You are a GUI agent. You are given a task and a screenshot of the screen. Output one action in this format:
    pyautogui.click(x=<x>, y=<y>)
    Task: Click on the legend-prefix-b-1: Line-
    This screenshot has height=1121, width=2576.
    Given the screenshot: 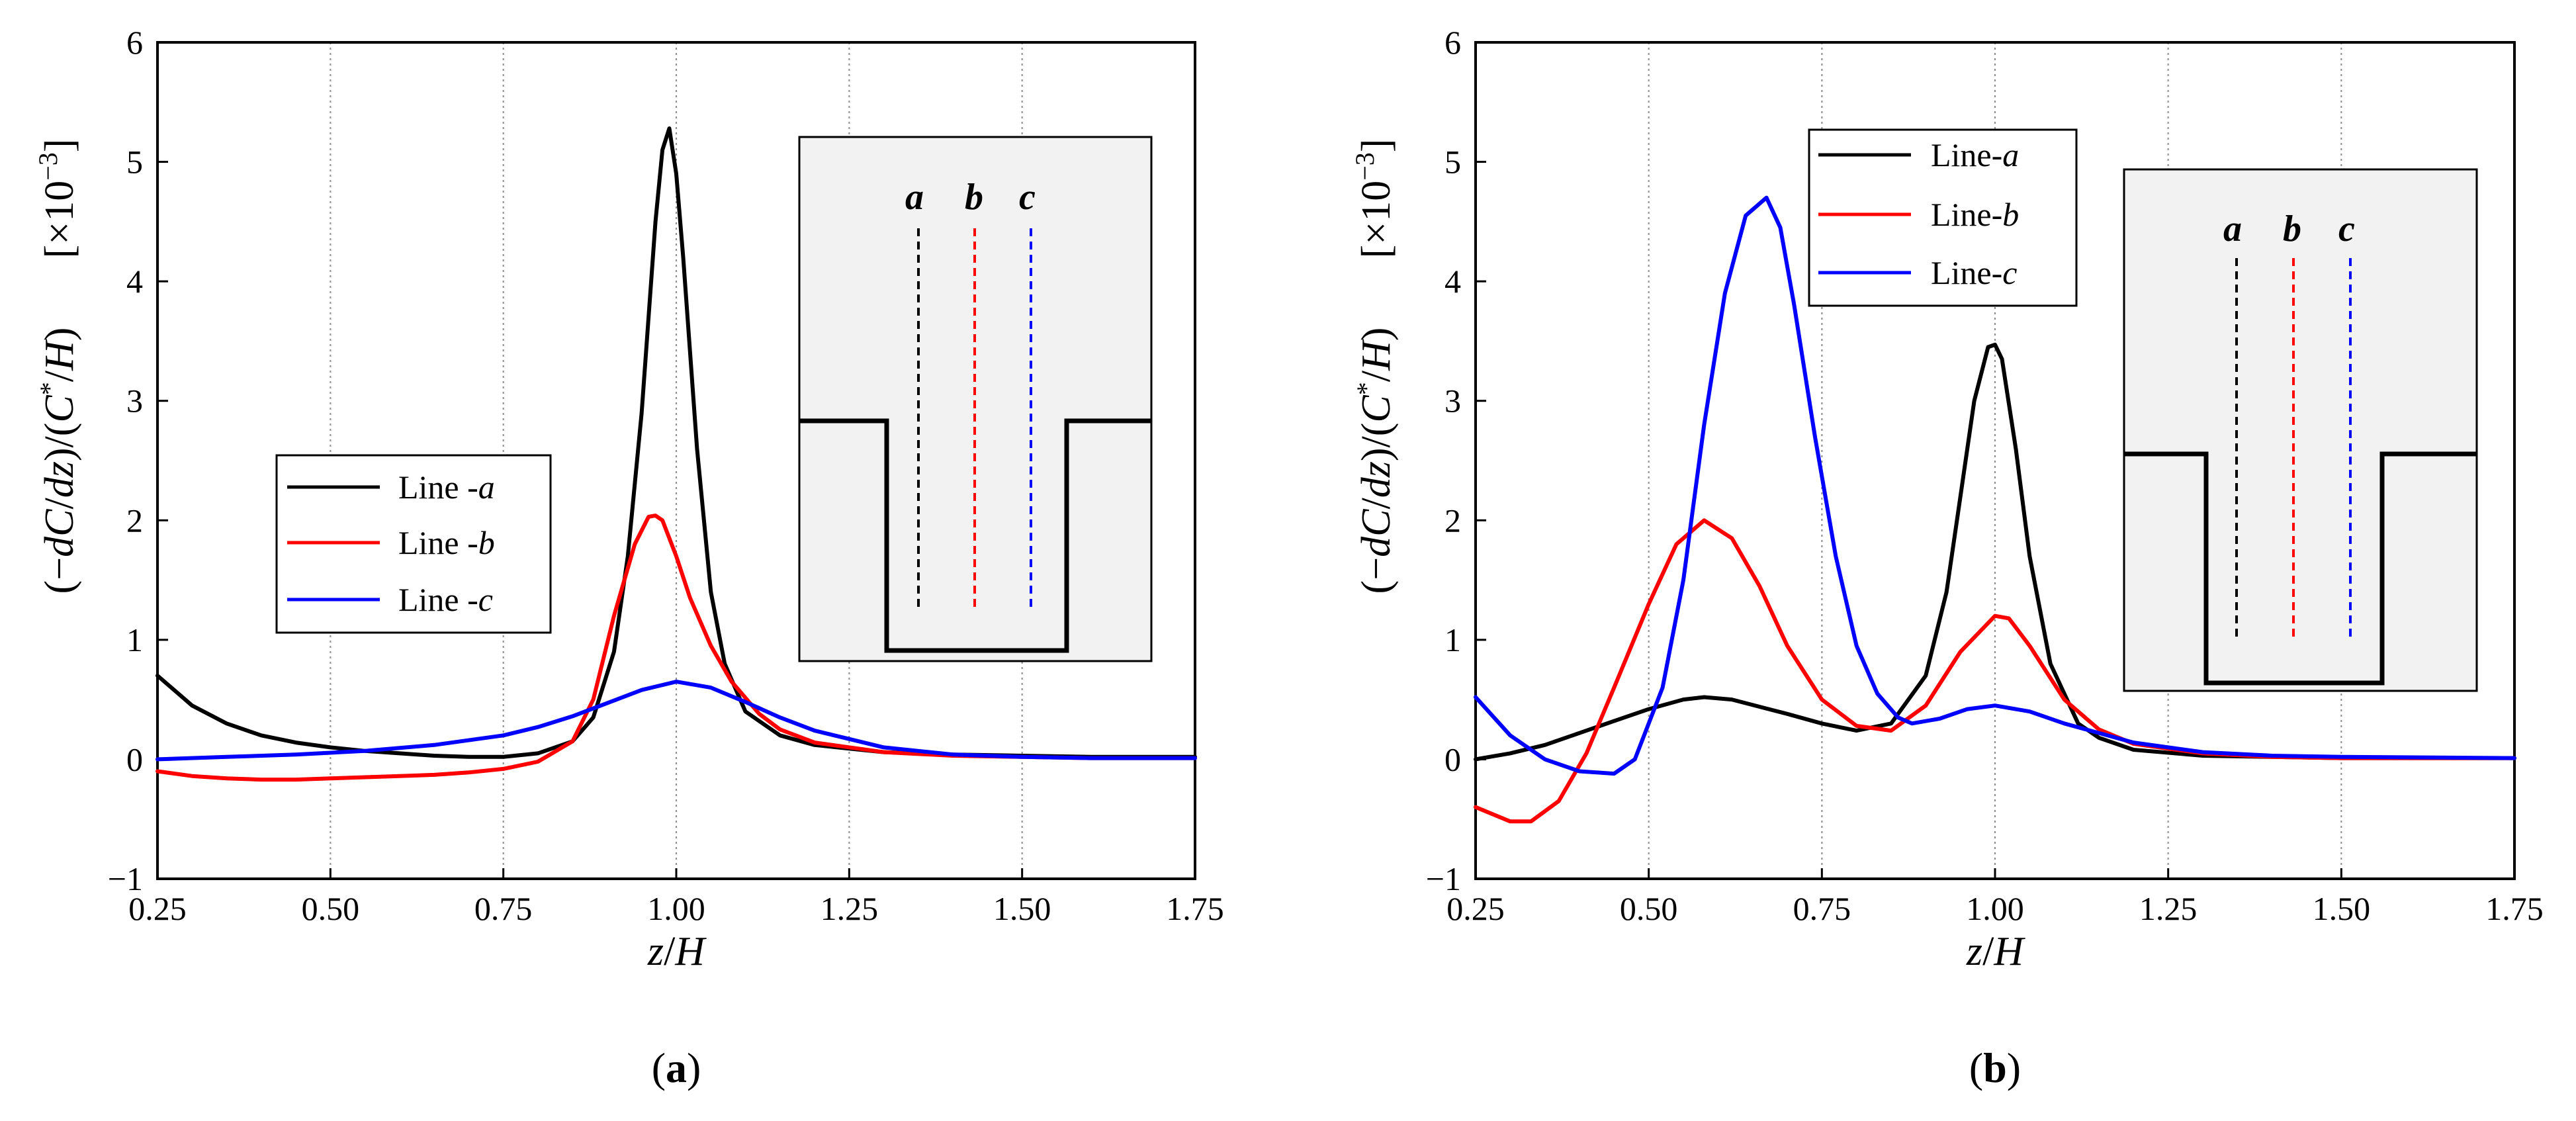 What is the action you would take?
    pyautogui.click(x=1966, y=214)
    